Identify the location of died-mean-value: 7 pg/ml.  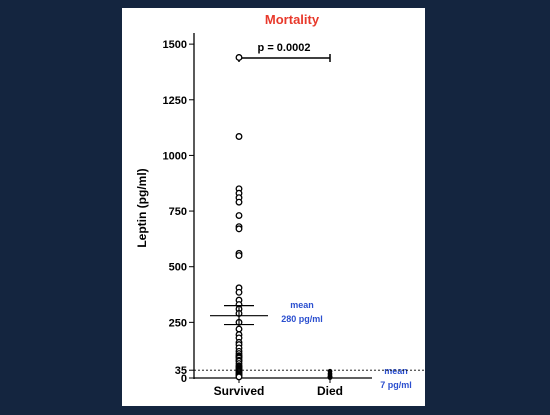
(396, 385).